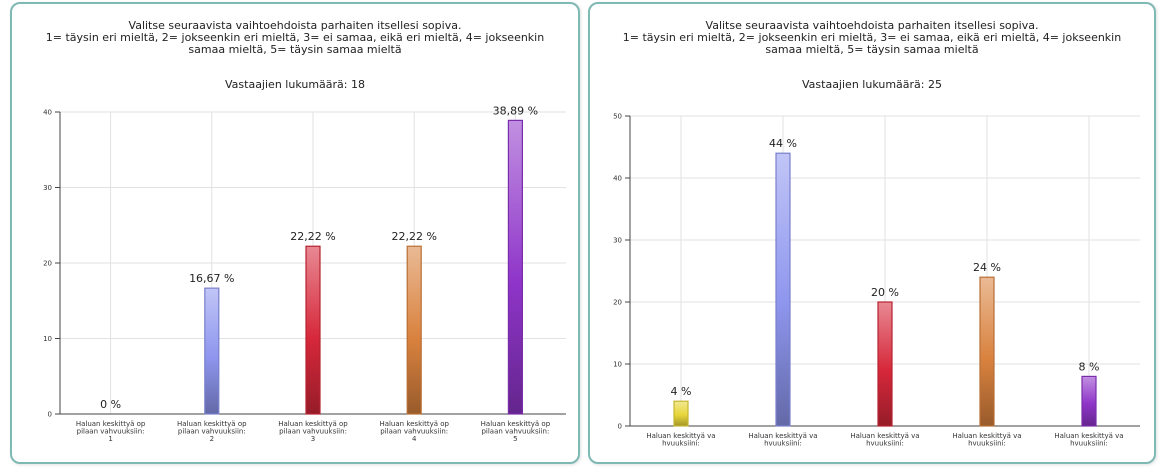 This screenshot has width=1160, height=468. I want to click on x-tick-label: 3, so click(313, 439).